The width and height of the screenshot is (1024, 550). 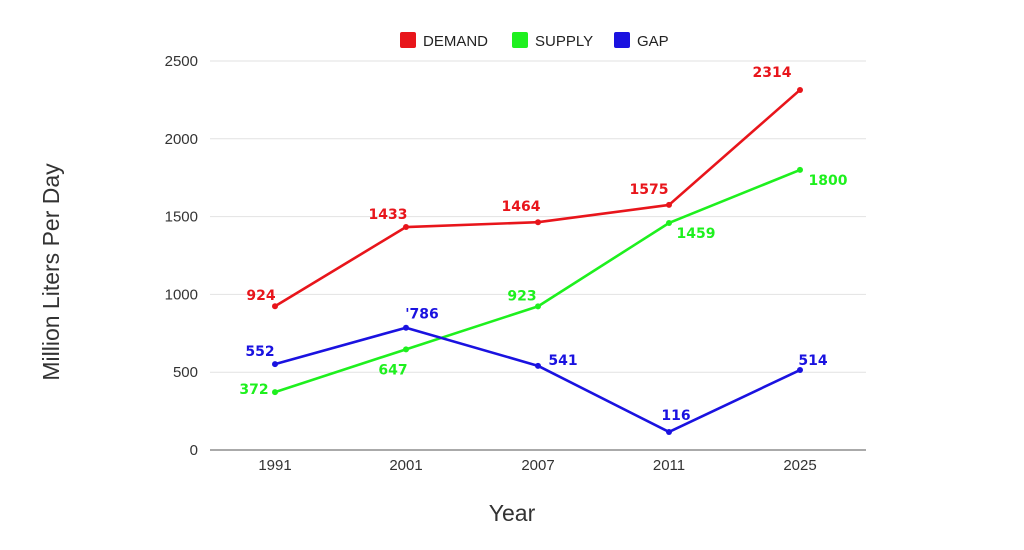 I want to click on legend-label: GAP, so click(x=653, y=41).